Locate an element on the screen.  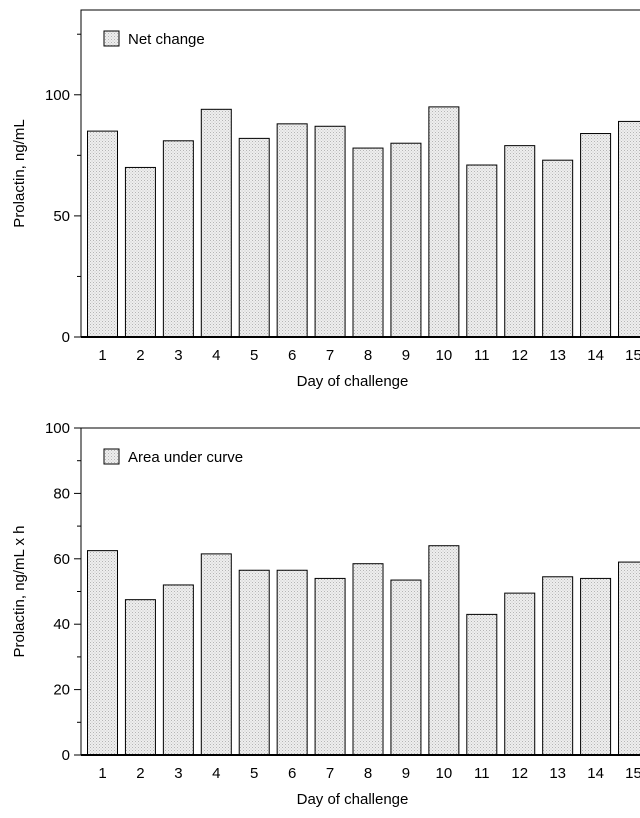
y-tick-label: 20 is located at coordinates (61, 690).